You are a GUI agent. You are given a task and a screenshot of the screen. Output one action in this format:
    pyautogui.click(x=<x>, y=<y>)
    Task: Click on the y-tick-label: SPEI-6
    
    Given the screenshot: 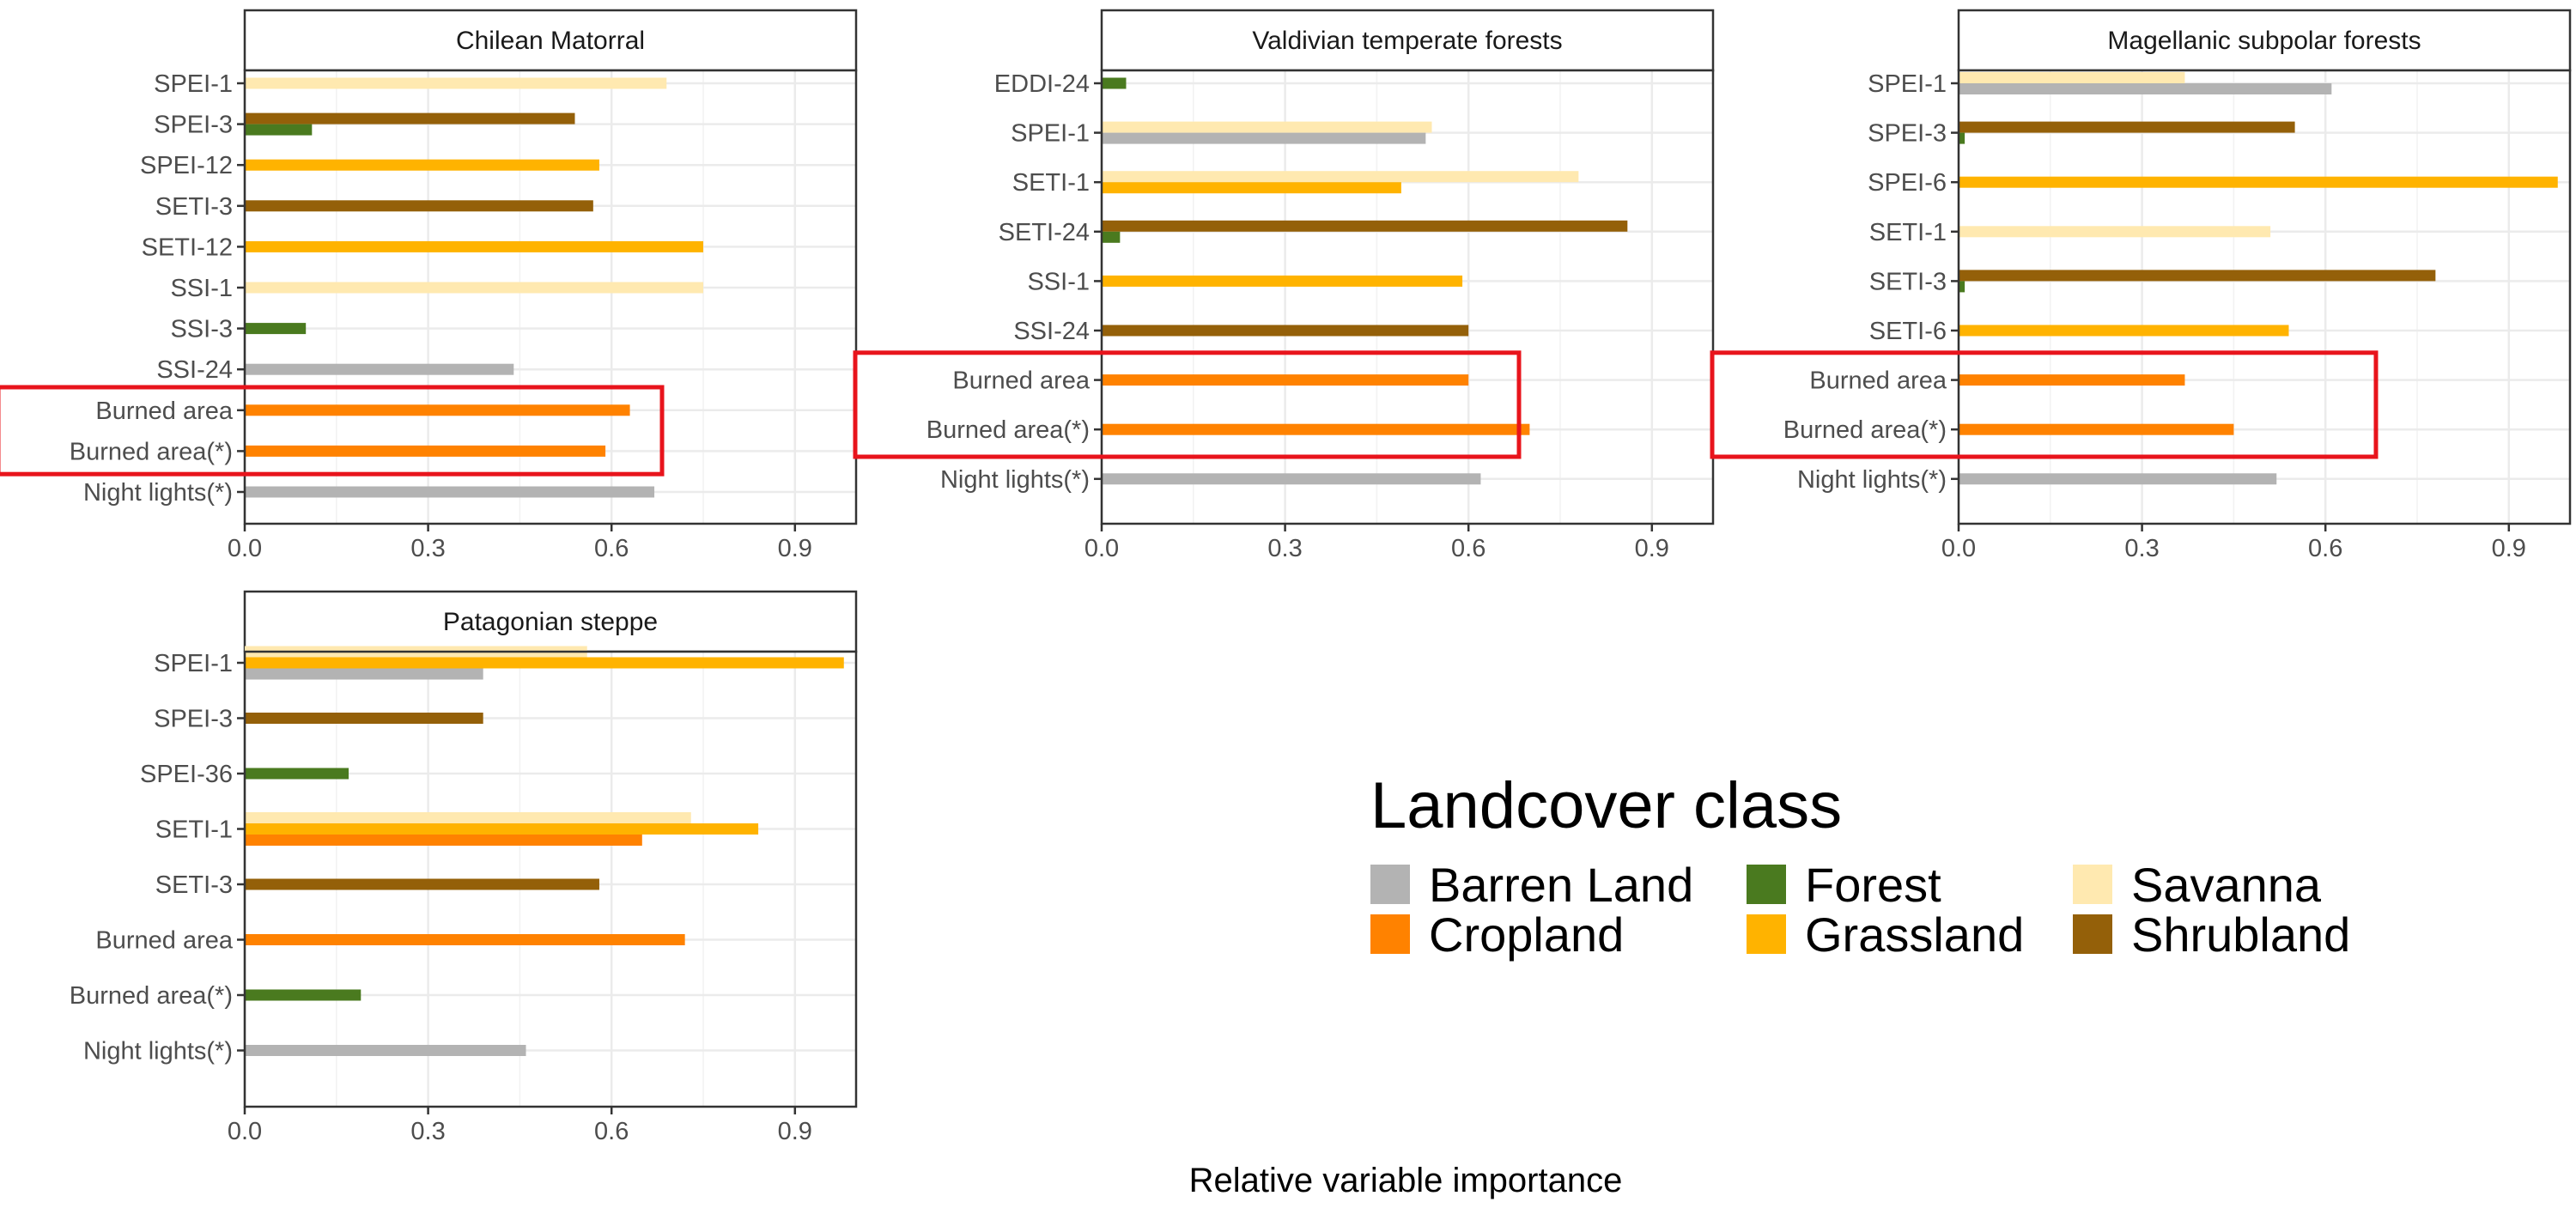 What is the action you would take?
    pyautogui.click(x=1908, y=183)
    